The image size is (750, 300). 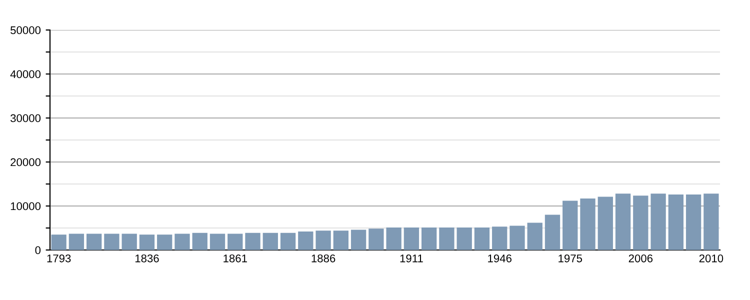 What do you see at coordinates (235, 258) in the screenshot?
I see `x-tick-label: 1861` at bounding box center [235, 258].